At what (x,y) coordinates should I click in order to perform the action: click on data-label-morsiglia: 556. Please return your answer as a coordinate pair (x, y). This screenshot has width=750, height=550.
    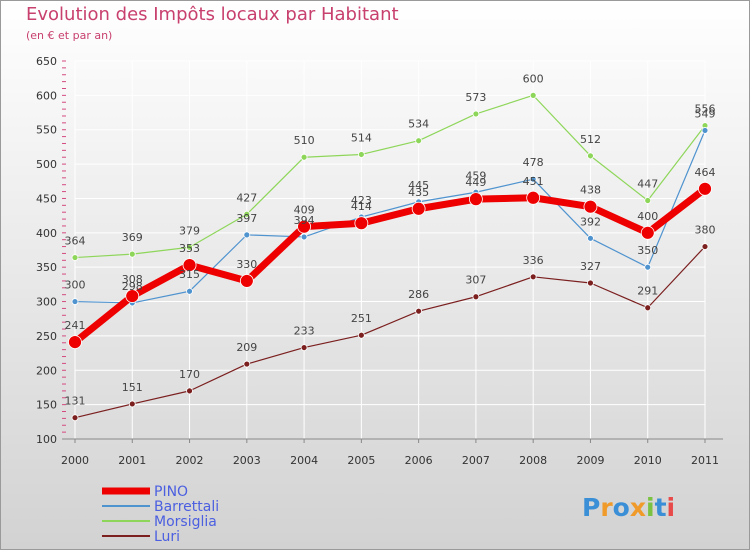
    Looking at the image, I should click on (705, 109).